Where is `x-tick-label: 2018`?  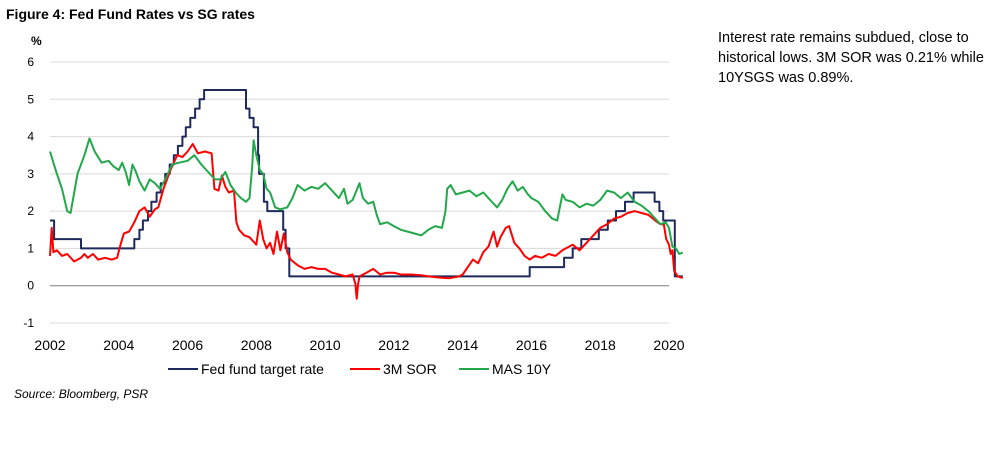
x-tick-label: 2018 is located at coordinates (600, 345).